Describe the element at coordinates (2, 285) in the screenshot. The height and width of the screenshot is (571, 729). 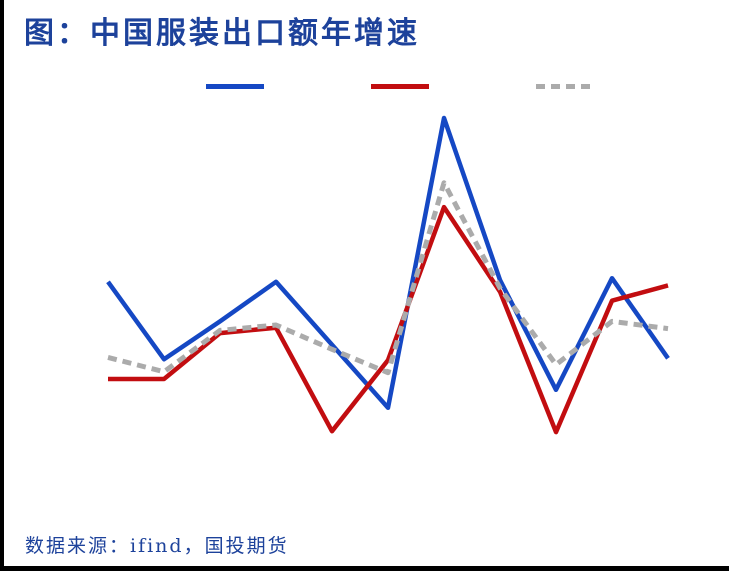
I see `left-edge-rule` at that location.